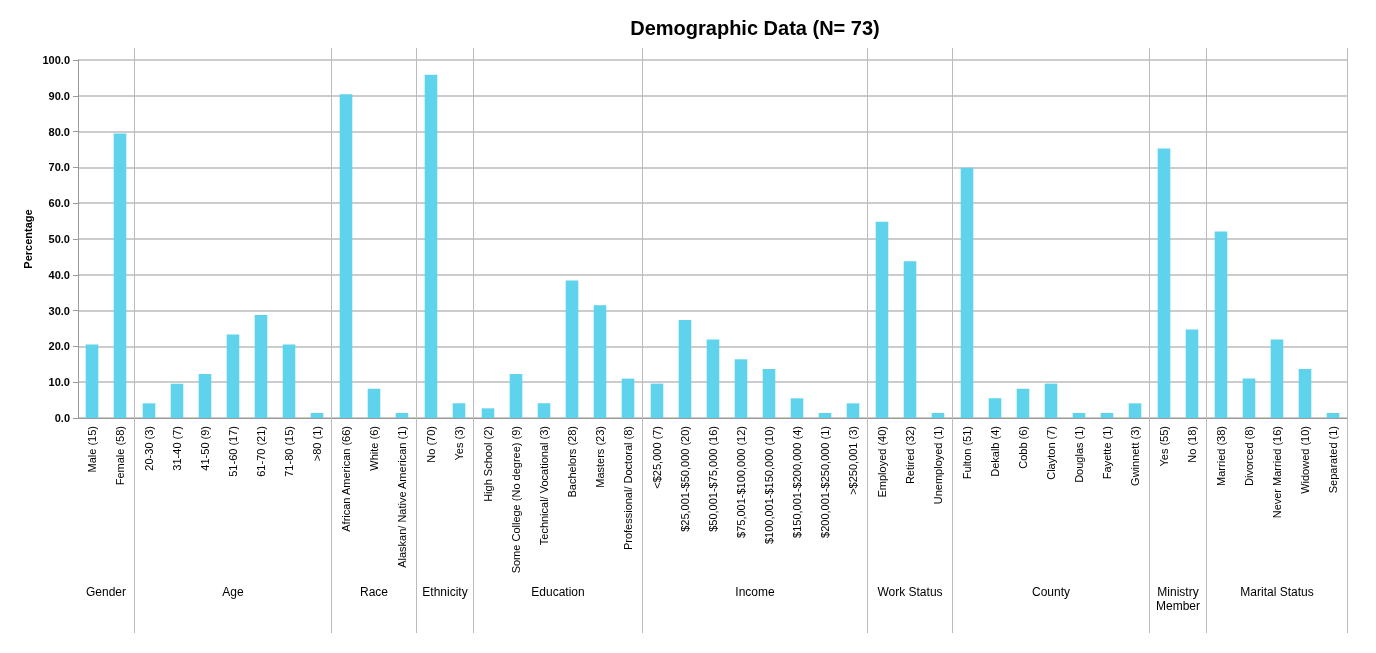 Image resolution: width=1376 pixels, height=653 pixels. I want to click on x-axis-title: Marital Status, so click(1277, 592).